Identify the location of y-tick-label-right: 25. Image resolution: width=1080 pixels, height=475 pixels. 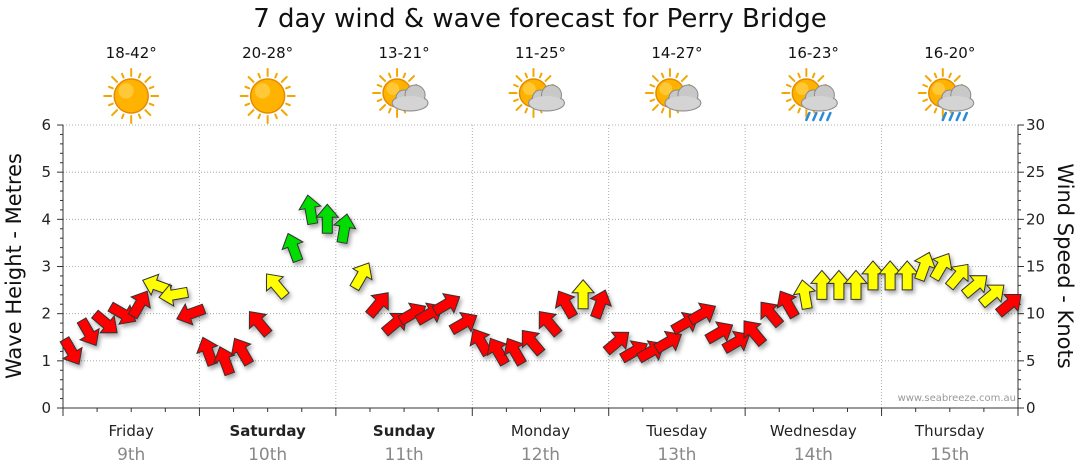
(1035, 172).